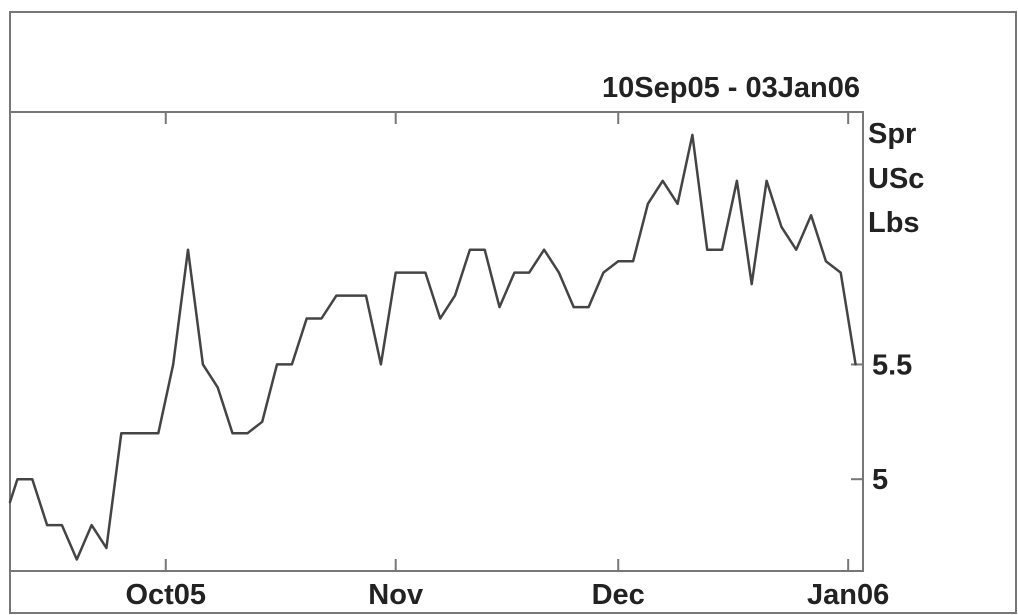 The image size is (1018, 615). I want to click on x-tick-label: Jan06, so click(848, 595).